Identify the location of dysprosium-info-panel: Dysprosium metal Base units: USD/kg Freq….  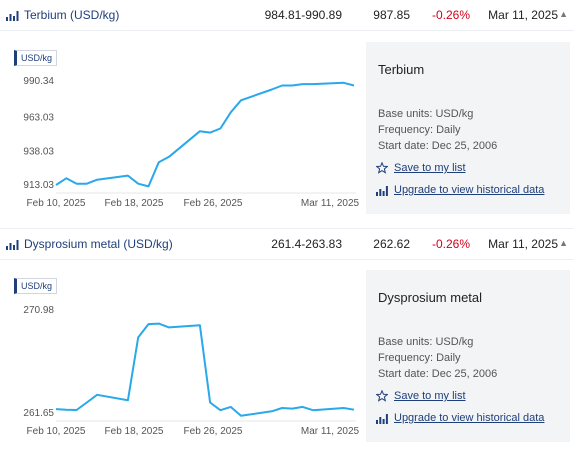
(468, 356).